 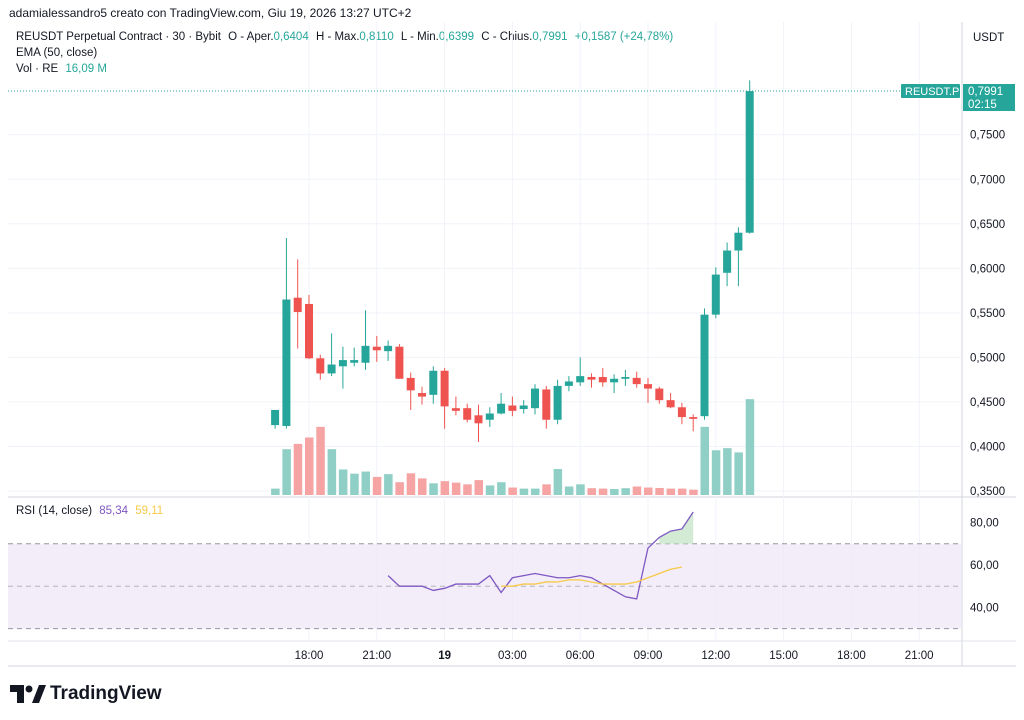 What do you see at coordinates (984, 524) in the screenshot?
I see `rsi-tick-label: 80,00` at bounding box center [984, 524].